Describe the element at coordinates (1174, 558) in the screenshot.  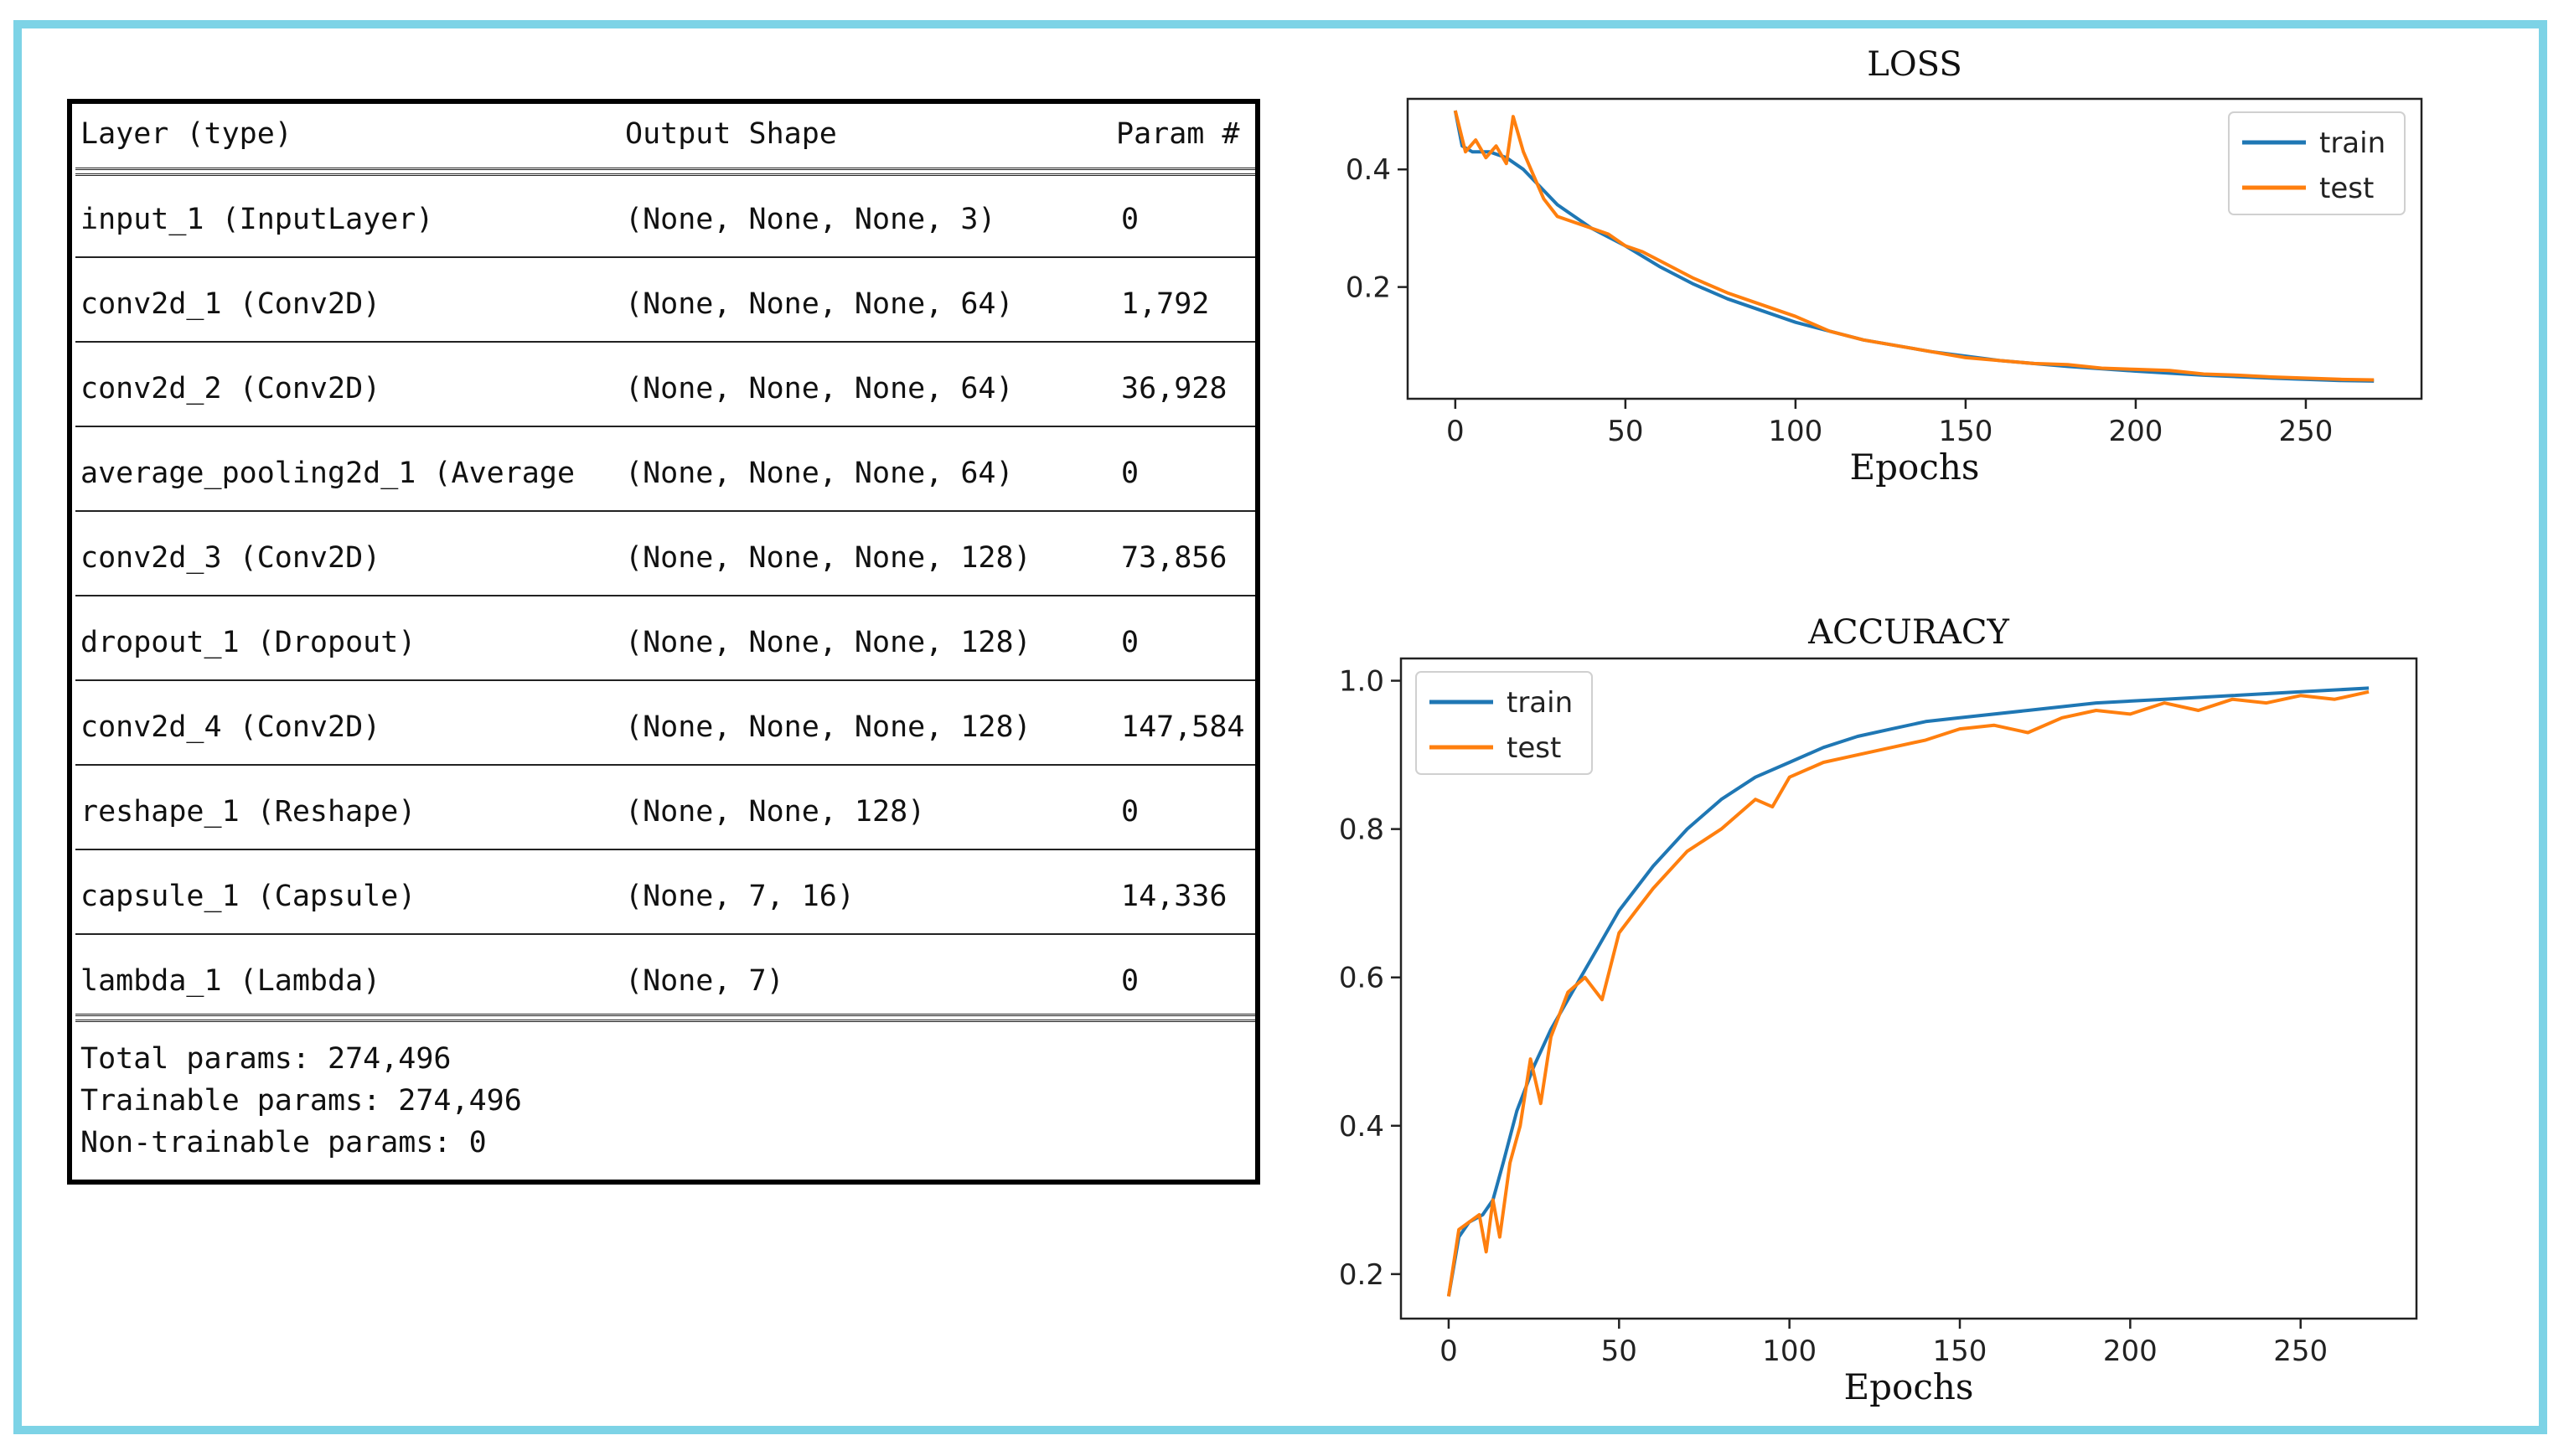
I see `row-param: 73,856` at that location.